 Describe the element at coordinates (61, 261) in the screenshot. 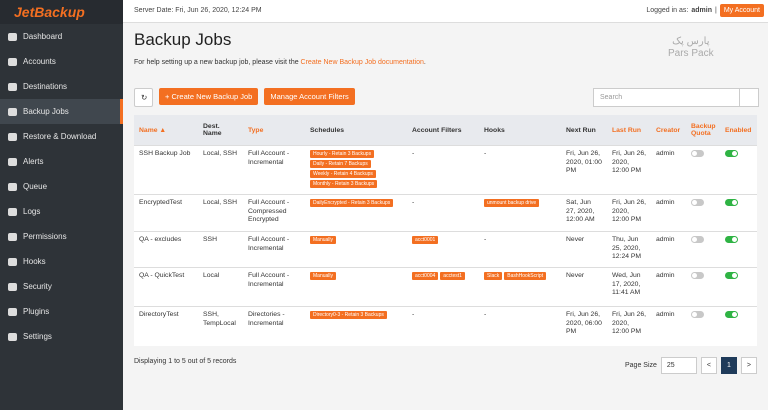

I see `nav-item: Hooks` at that location.